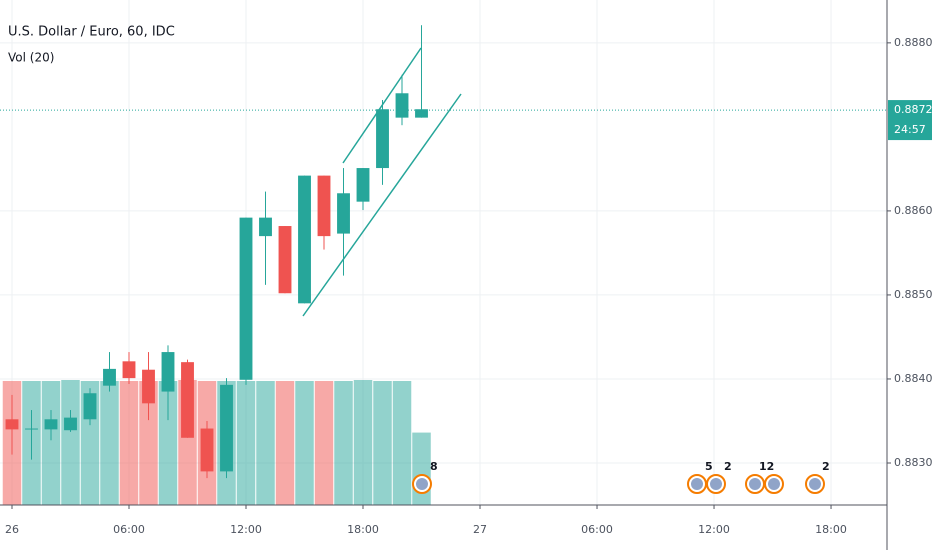  Describe the element at coordinates (709, 466) in the screenshot. I see `event-count: 5` at that location.